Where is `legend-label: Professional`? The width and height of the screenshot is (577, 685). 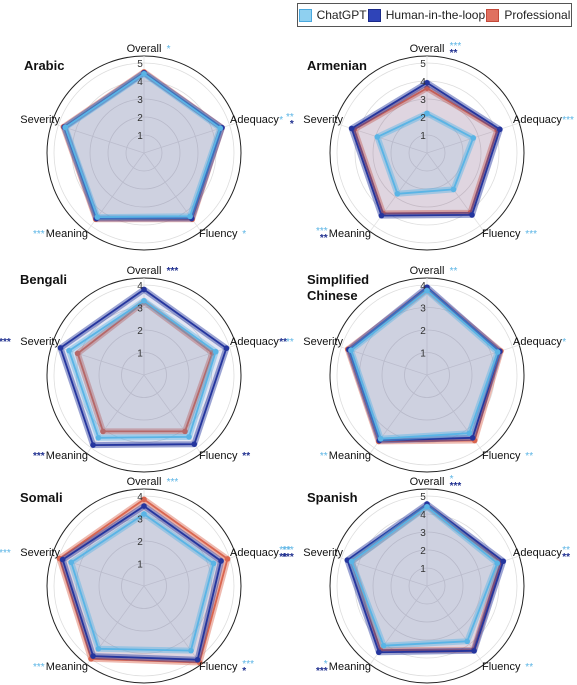 legend-label: Professional is located at coordinates (537, 15).